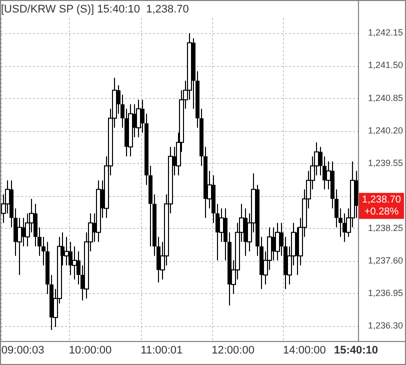 This screenshot has height=365, width=406. What do you see at coordinates (386, 97) in the screenshot?
I see `y-tick-label: 1,240.85` at bounding box center [386, 97].